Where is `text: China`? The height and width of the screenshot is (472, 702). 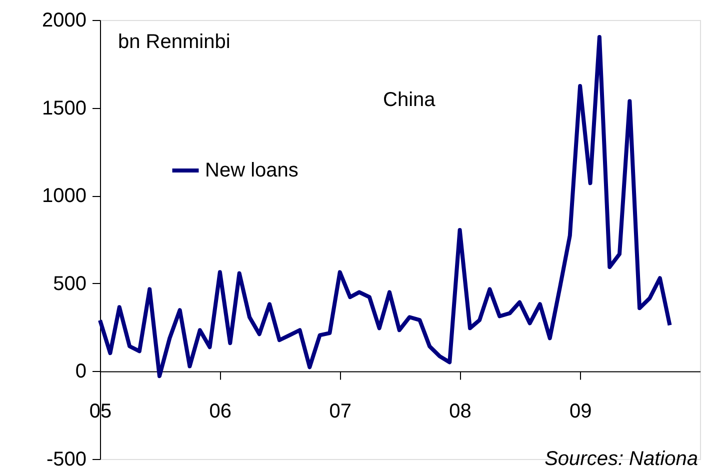 text: China is located at coordinates (409, 100).